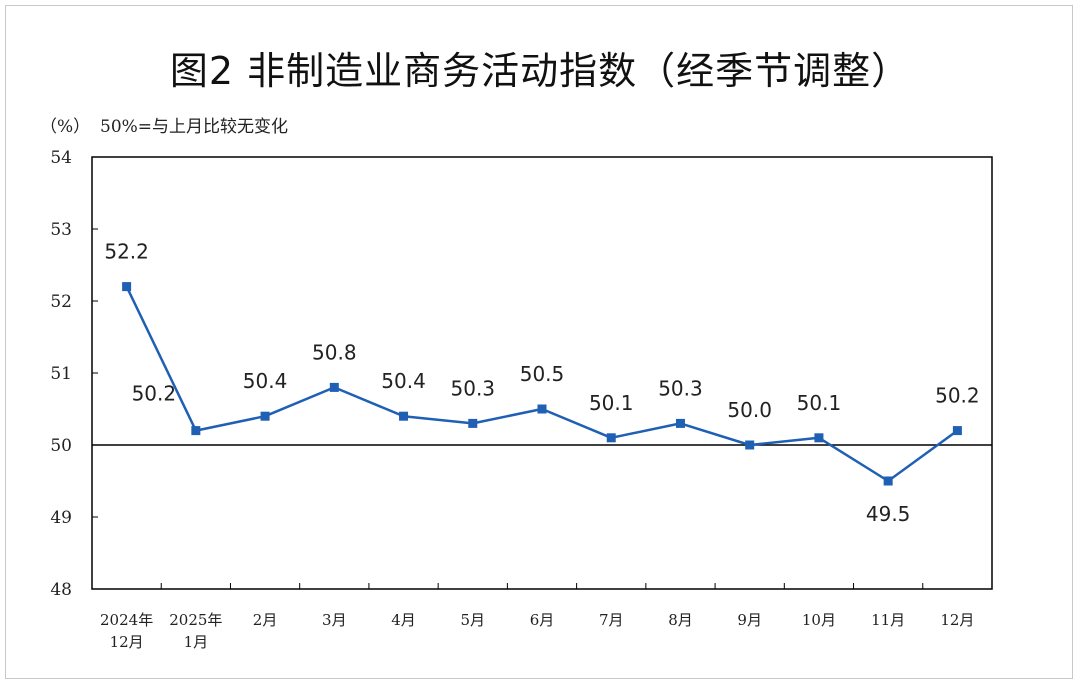 Image resolution: width=1080 pixels, height=686 pixels. What do you see at coordinates (334, 620) in the screenshot?
I see `x-tick-label: 3月` at bounding box center [334, 620].